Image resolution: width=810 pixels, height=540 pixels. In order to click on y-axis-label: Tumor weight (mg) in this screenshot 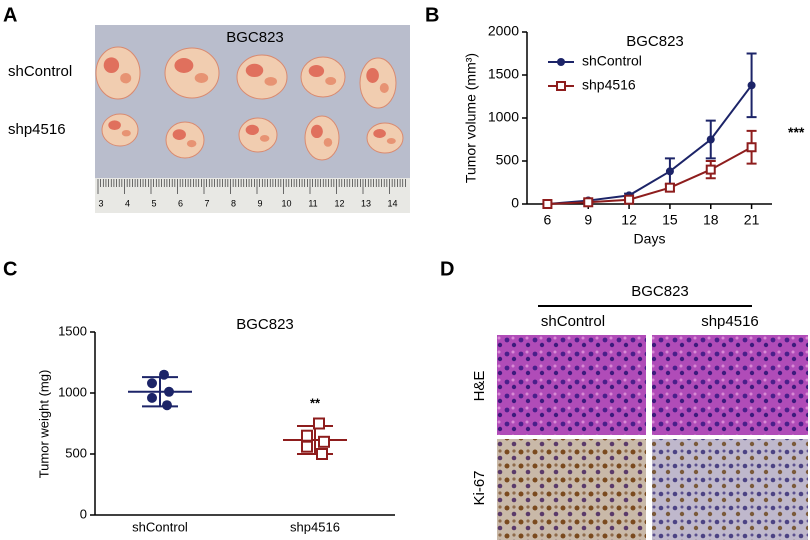, I will do `click(43, 424)`.